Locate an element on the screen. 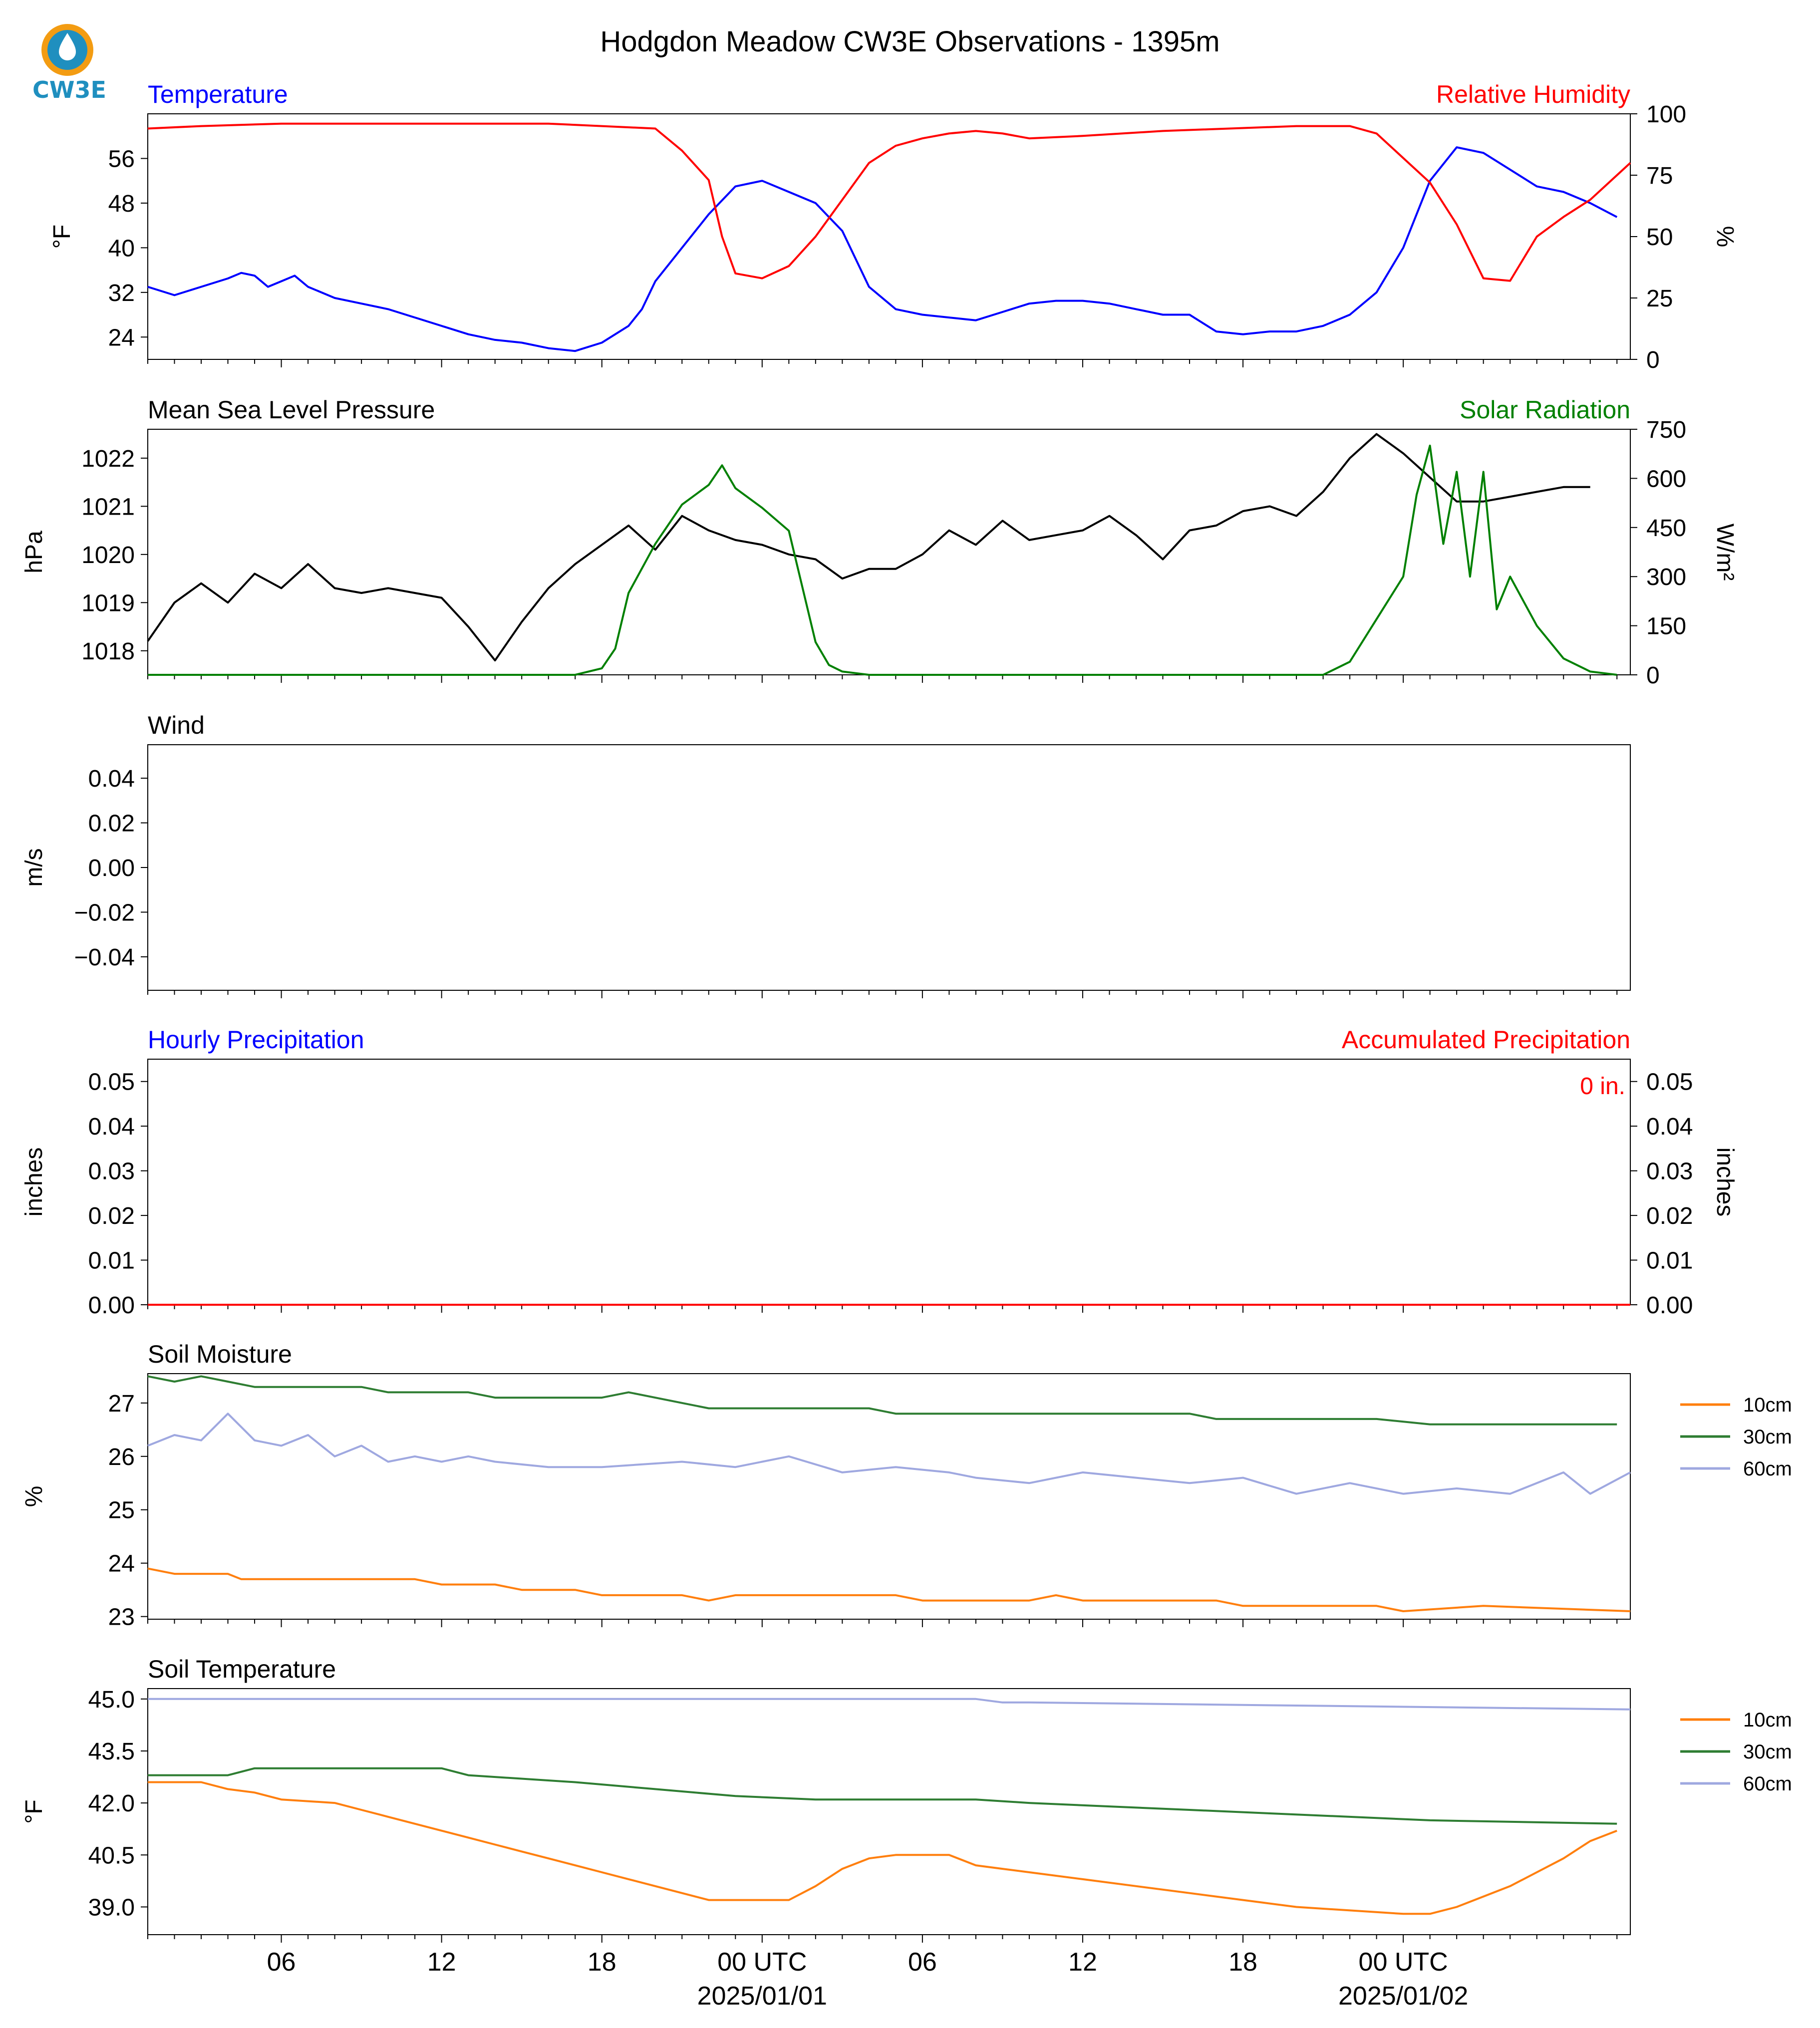 The height and width of the screenshot is (2028, 1820). logo-text: CW3E is located at coordinates (69, 89).